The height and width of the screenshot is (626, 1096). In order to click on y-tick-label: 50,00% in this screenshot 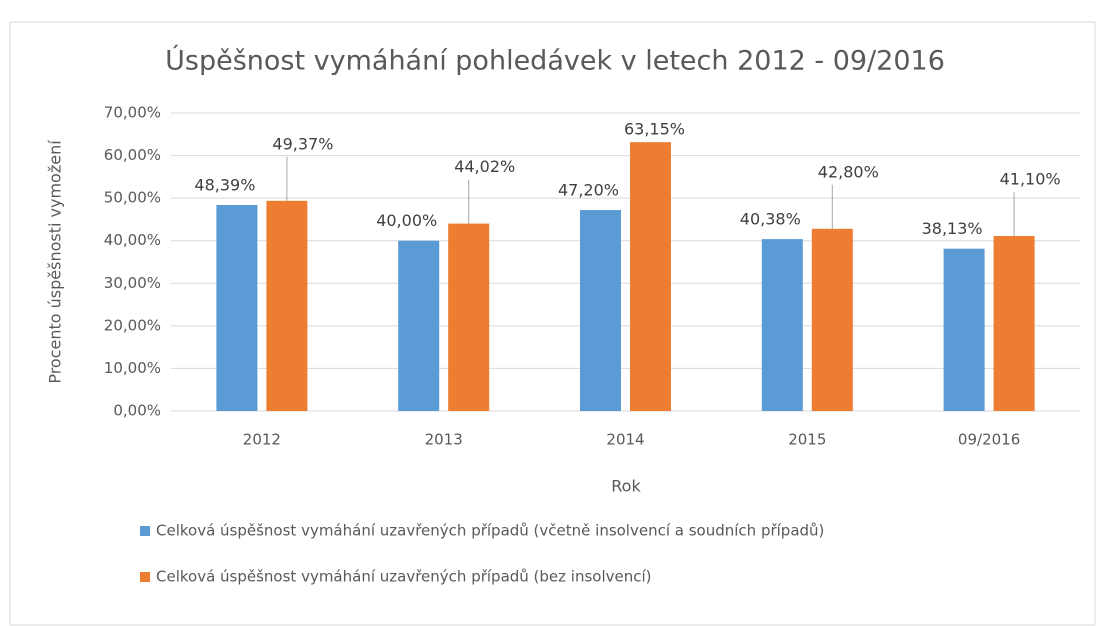, I will do `click(132, 198)`.